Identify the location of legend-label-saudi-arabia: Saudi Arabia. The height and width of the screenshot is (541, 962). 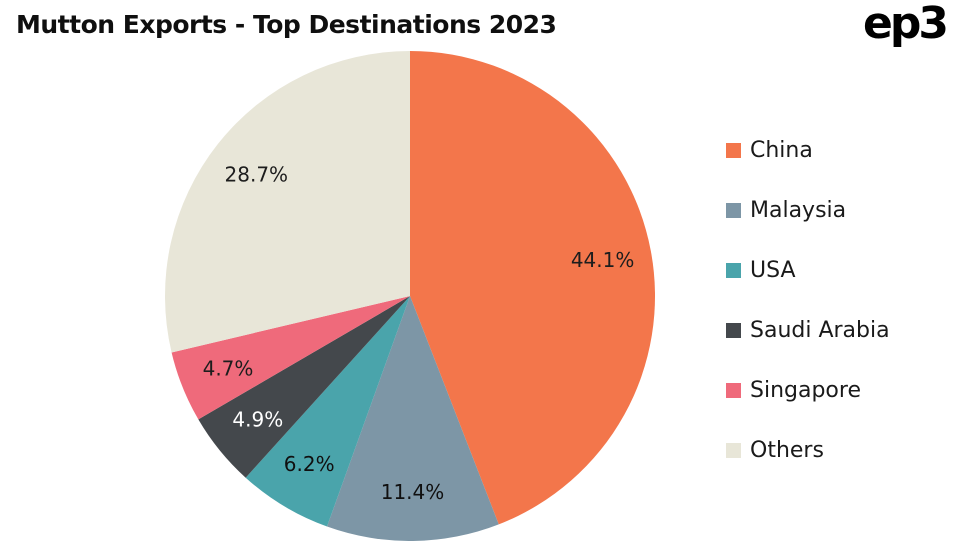
(820, 330).